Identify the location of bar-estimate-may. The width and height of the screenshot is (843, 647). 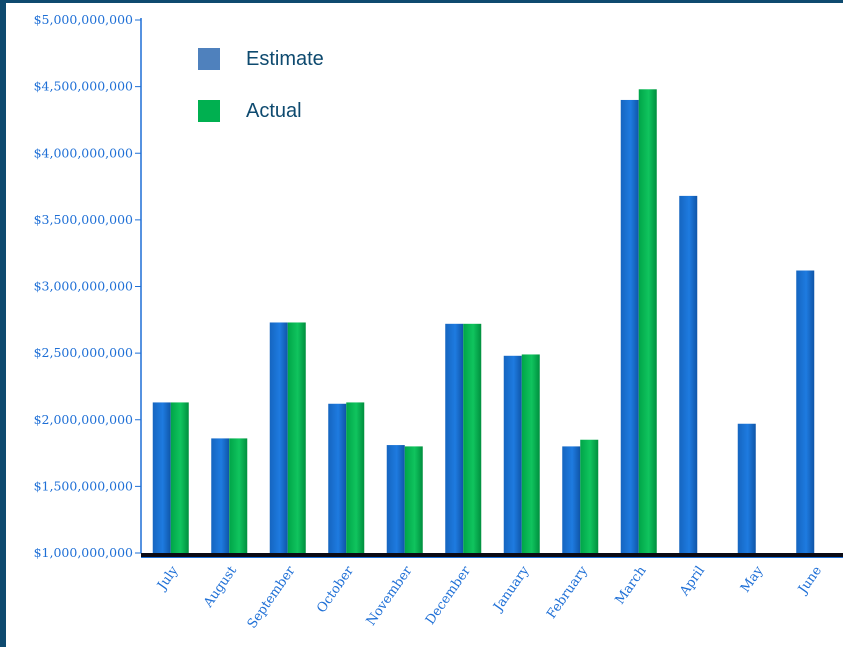
(746, 488).